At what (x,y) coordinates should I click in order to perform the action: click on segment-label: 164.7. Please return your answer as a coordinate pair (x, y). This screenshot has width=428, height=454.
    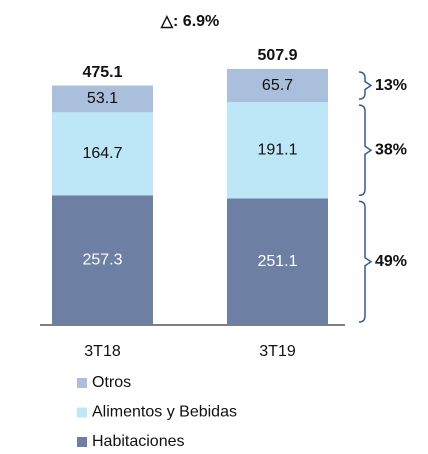
    Looking at the image, I should click on (102, 153).